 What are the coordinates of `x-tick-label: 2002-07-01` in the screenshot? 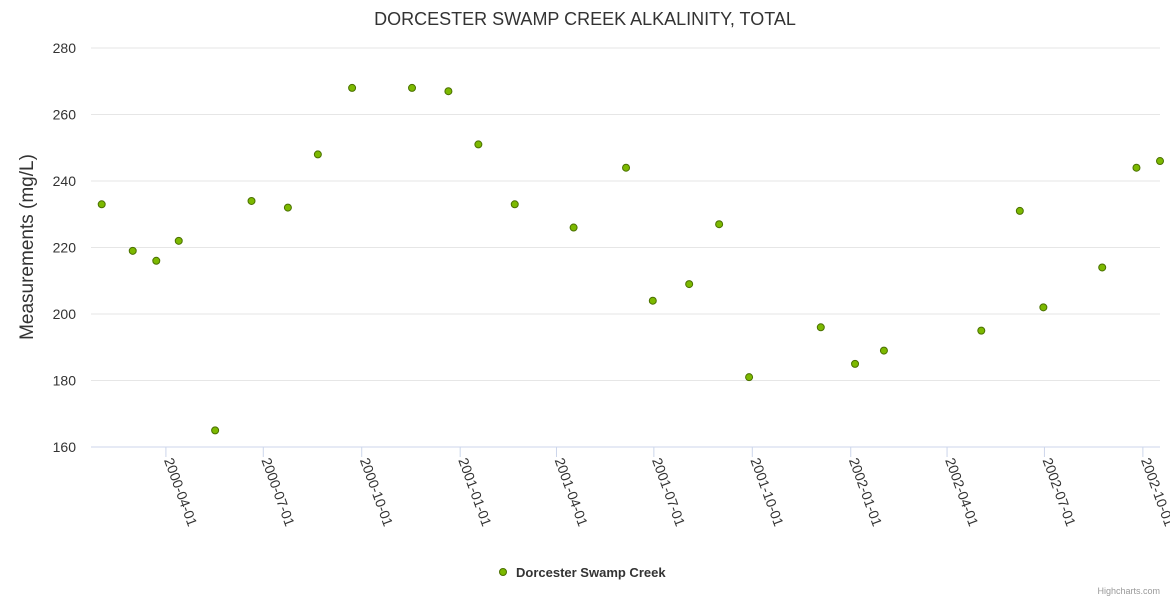 It's located at (1060, 492).